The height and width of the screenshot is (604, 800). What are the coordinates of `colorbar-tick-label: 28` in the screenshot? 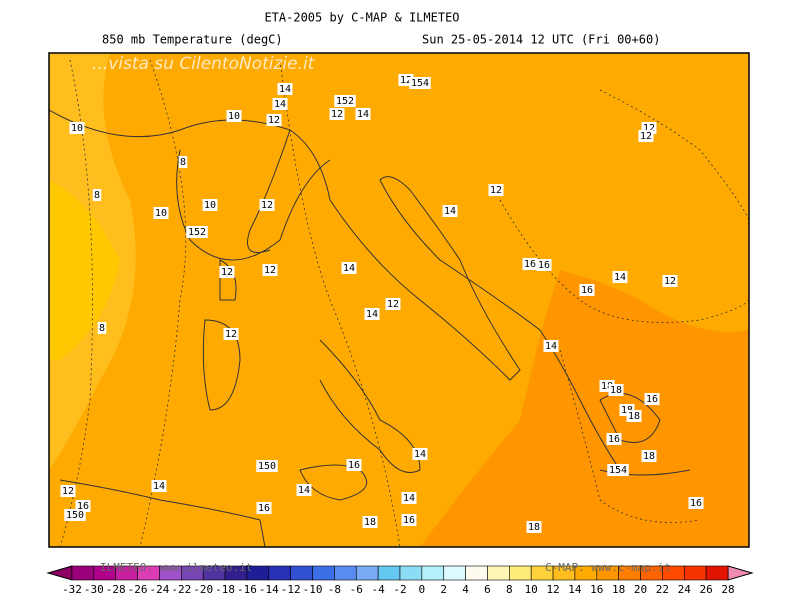 It's located at (727, 589).